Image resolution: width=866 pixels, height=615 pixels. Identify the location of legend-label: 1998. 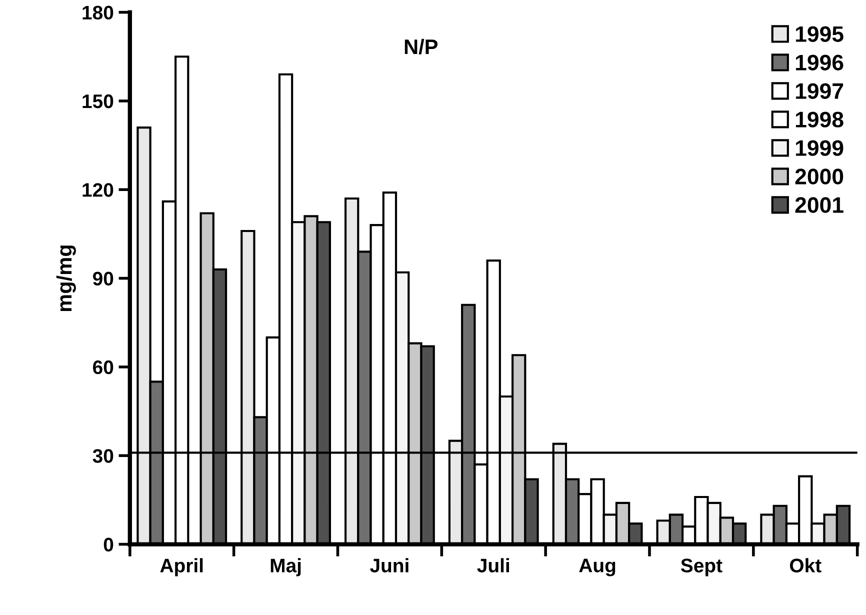
(820, 120).